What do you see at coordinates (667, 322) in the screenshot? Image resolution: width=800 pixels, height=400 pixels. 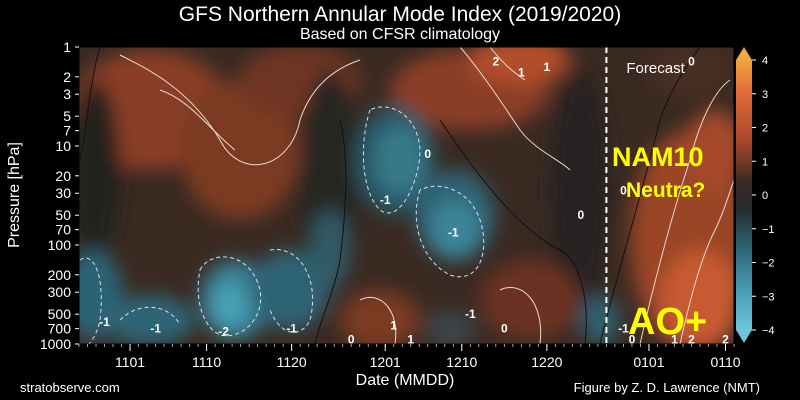 I see `ao-annotation: AO+` at bounding box center [667, 322].